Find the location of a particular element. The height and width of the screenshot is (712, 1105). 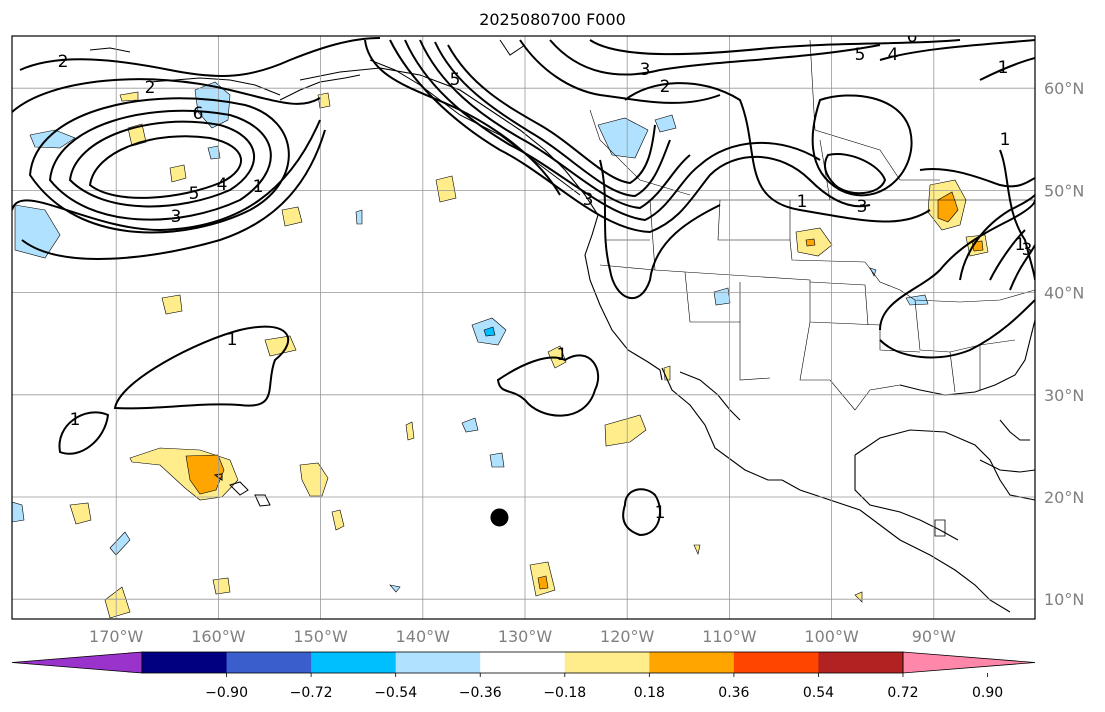

colorbar-tick-label: −0.90 is located at coordinates (226, 693).